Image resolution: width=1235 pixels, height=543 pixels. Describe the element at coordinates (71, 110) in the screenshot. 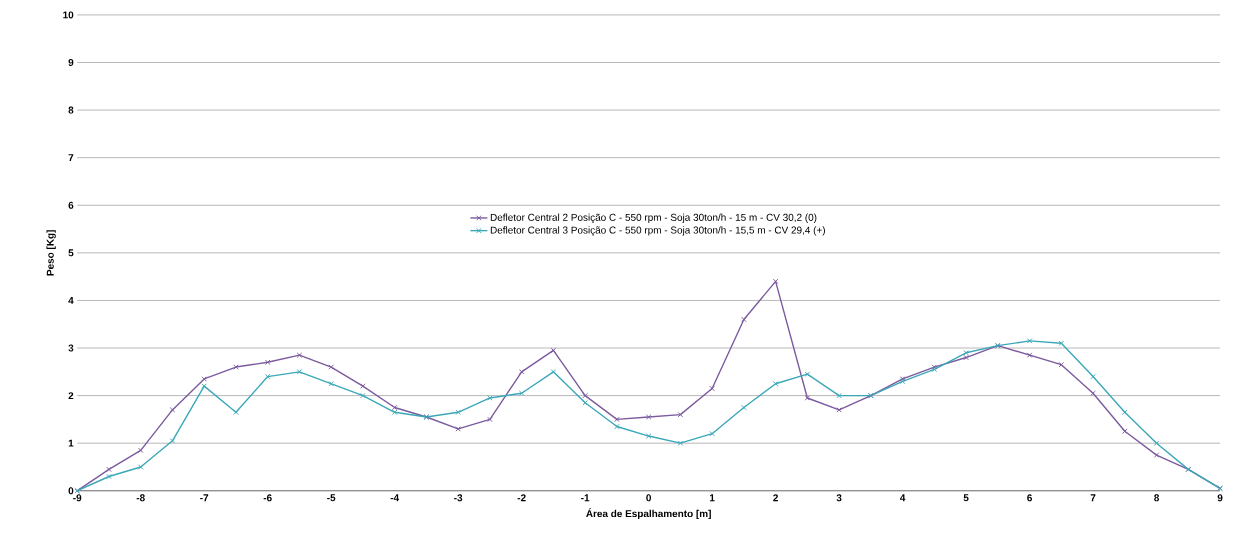

I see `y-tick-label: 8` at that location.